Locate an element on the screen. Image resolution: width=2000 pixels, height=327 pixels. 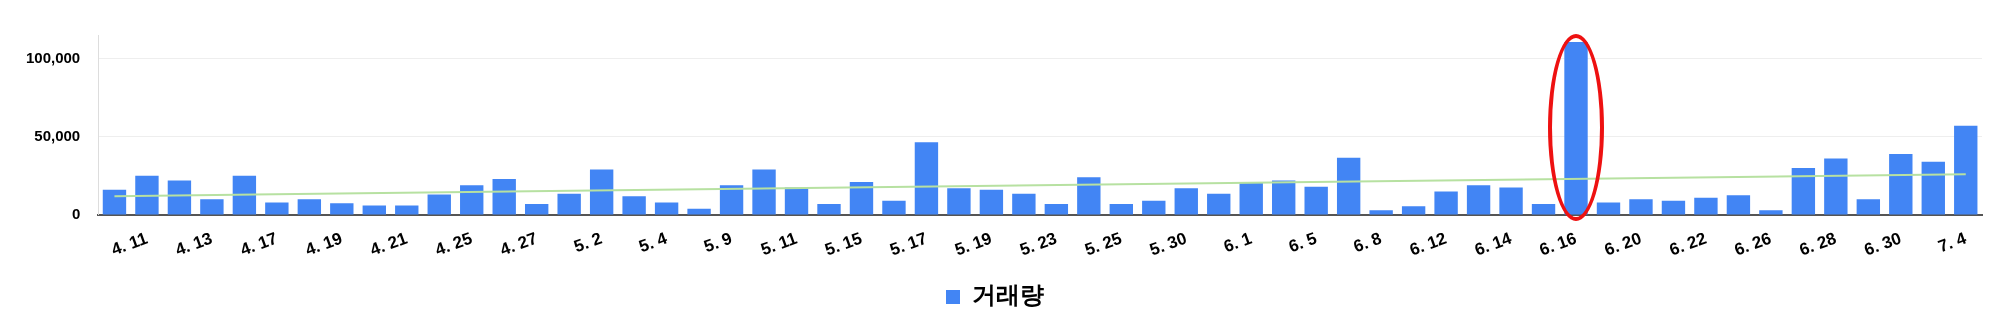
x-tick-label: 6. 28 is located at coordinates (1817, 244).